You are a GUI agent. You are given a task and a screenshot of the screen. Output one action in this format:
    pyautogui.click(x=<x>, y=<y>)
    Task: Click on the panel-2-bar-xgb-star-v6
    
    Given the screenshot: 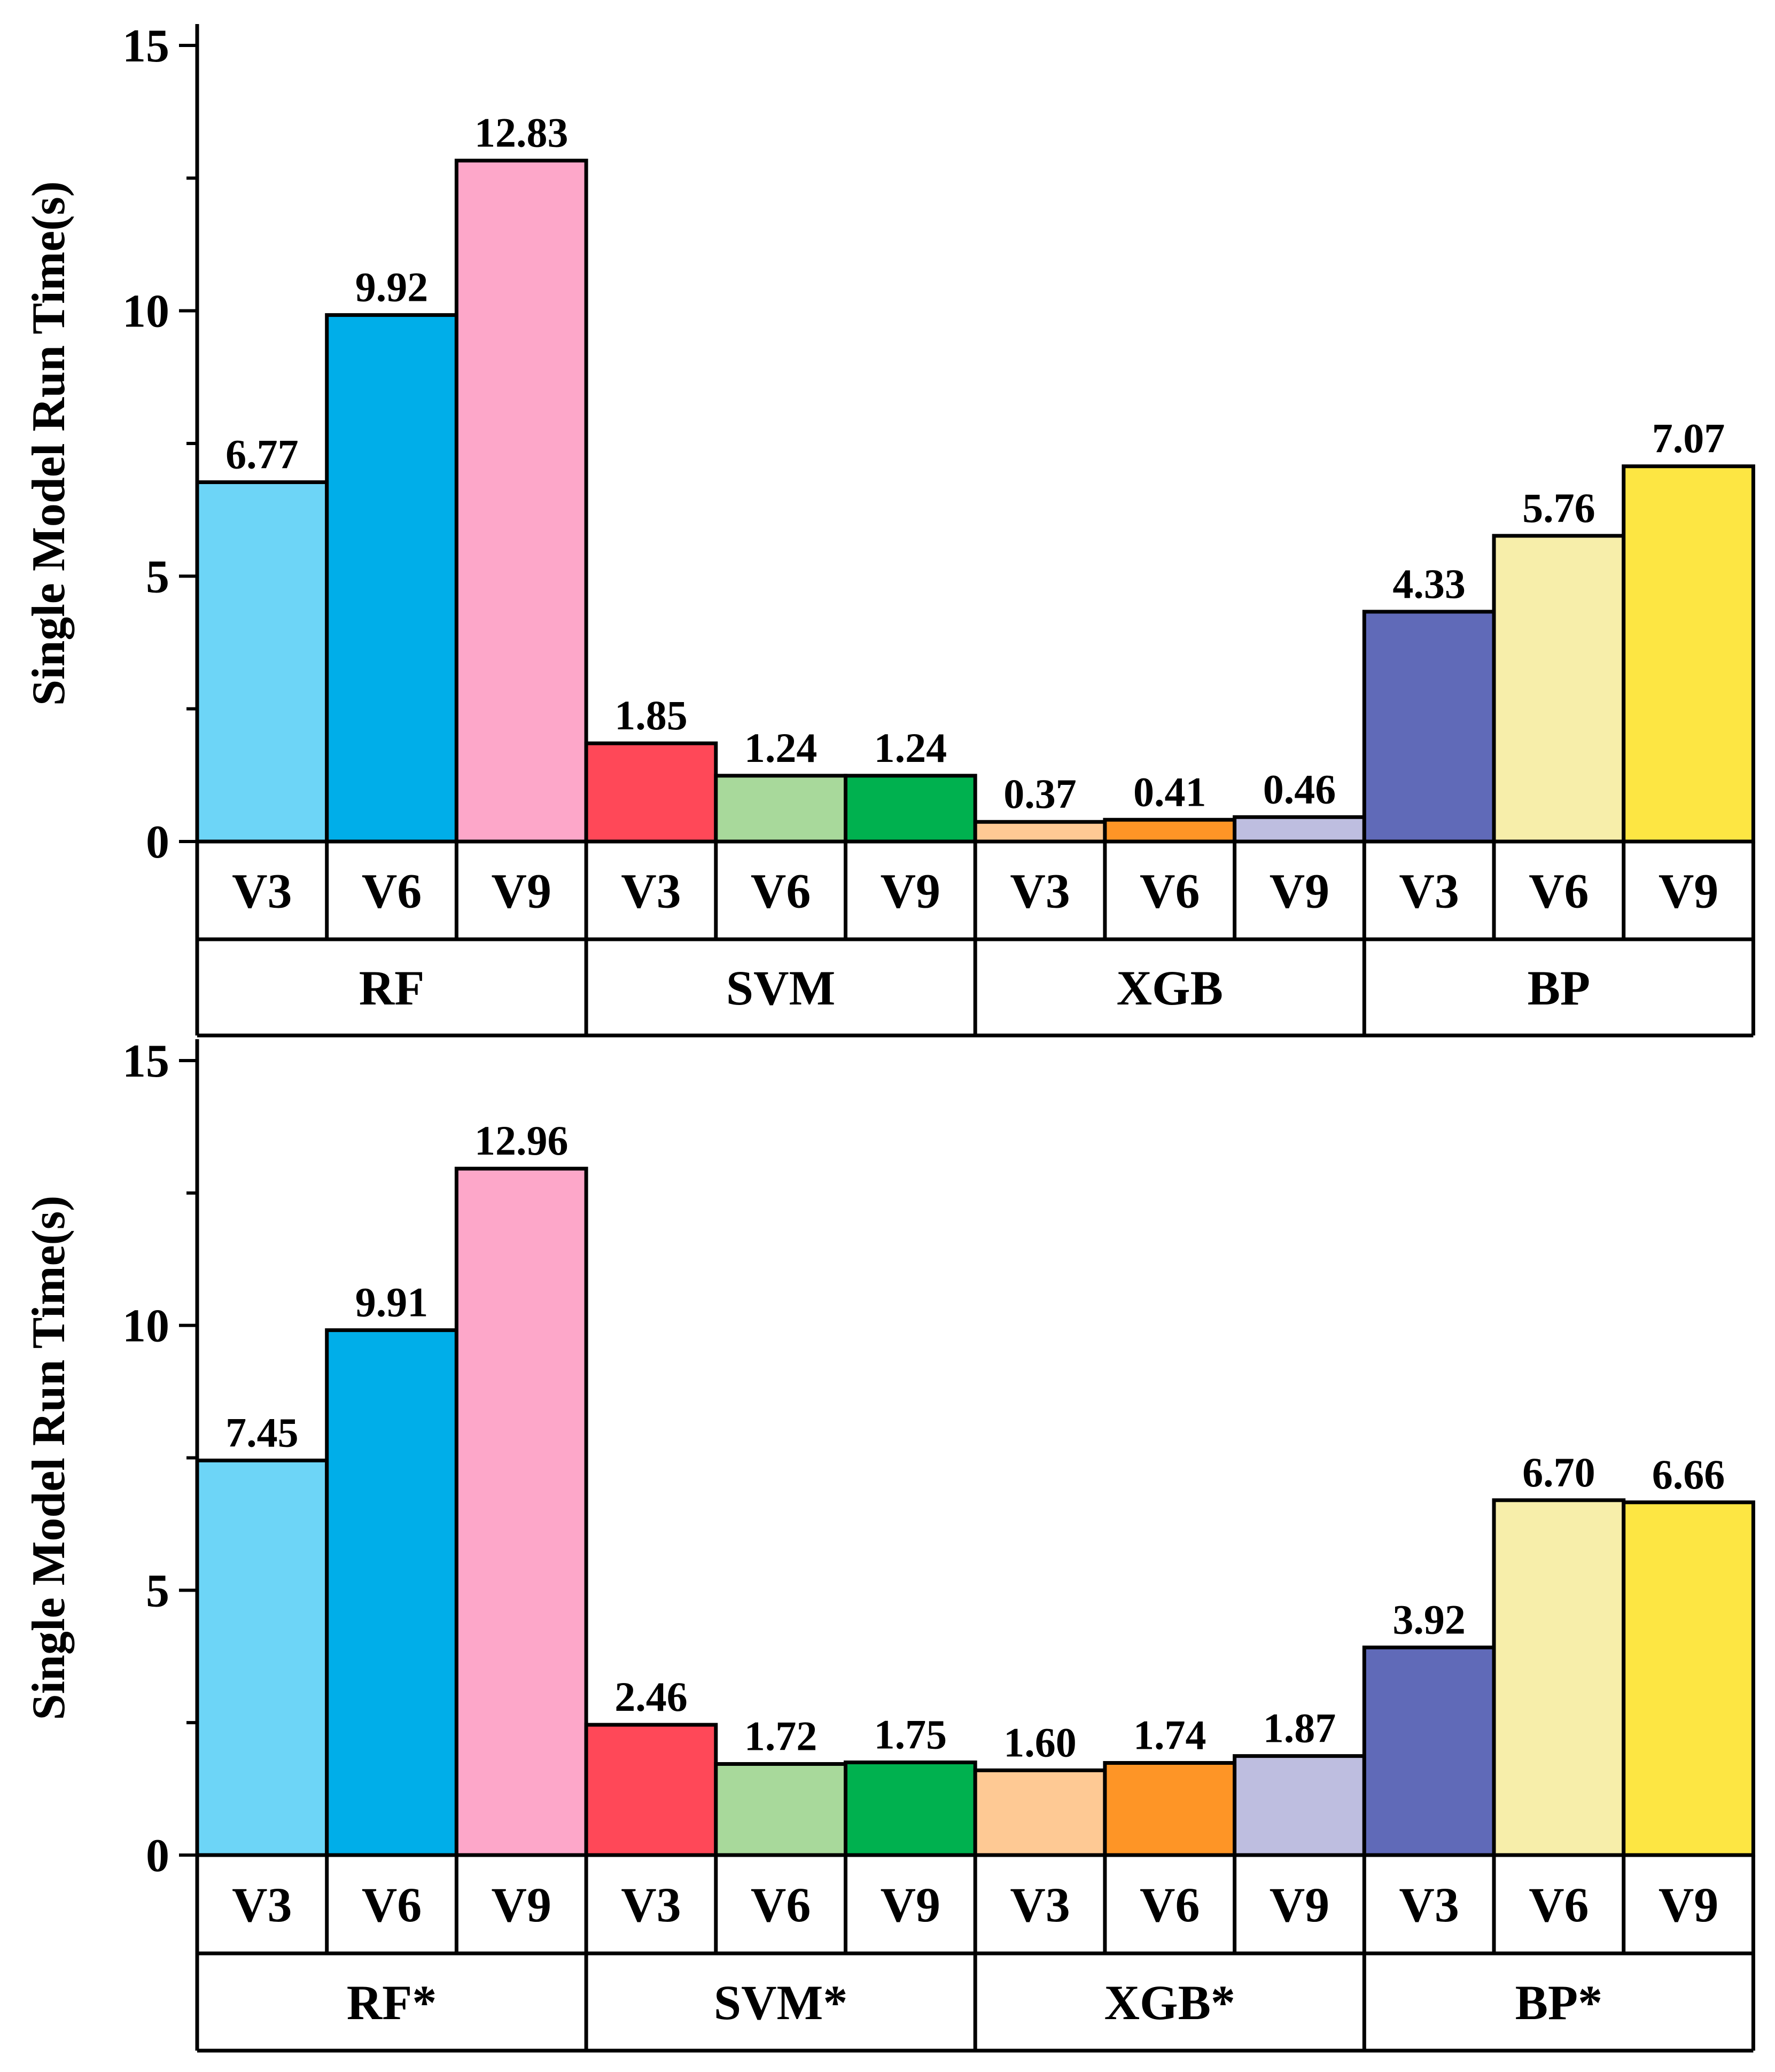 What is the action you would take?
    pyautogui.click(x=1170, y=1809)
    